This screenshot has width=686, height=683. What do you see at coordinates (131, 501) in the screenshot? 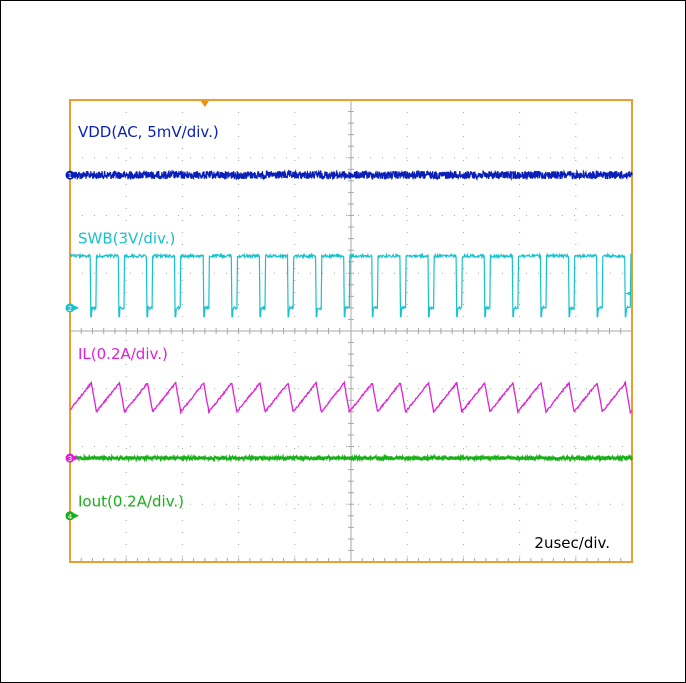
I see `trace-label: Iout(0.2A/div.)` at bounding box center [131, 501].